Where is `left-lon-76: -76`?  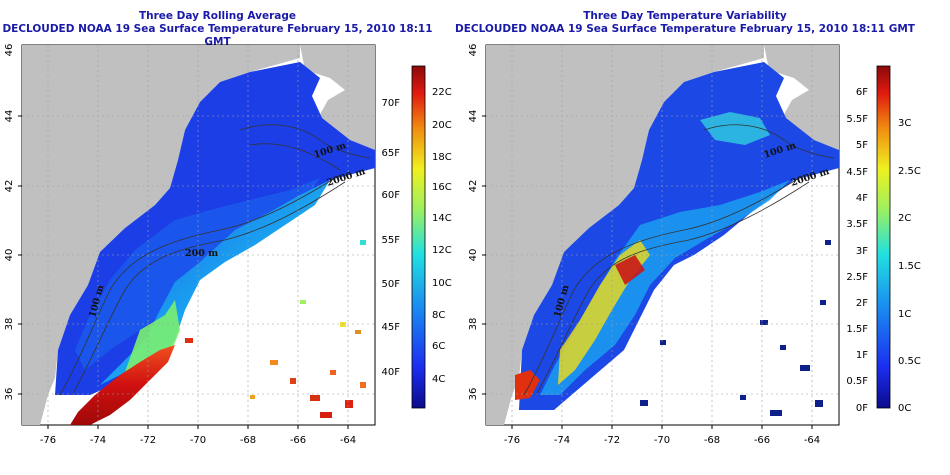
left-lon-76: -76 is located at coordinates (48, 440).